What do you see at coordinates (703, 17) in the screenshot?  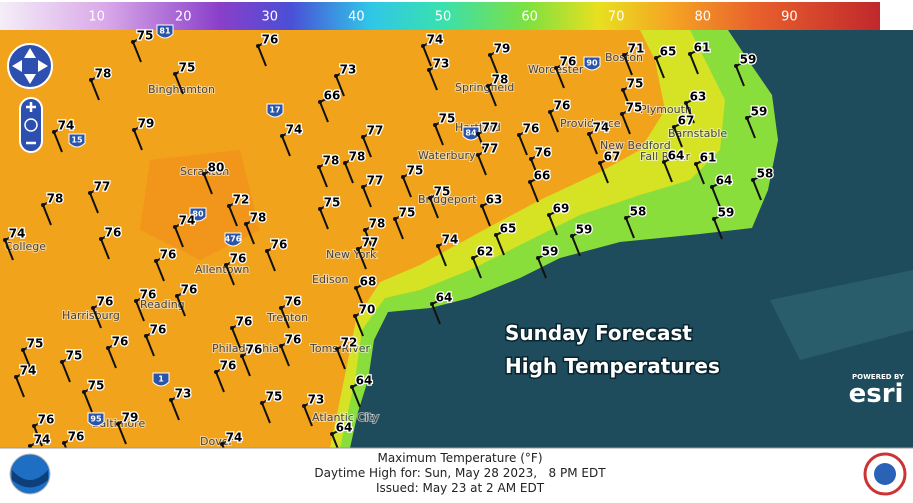 I see `colorbar-label: 80` at bounding box center [703, 17].